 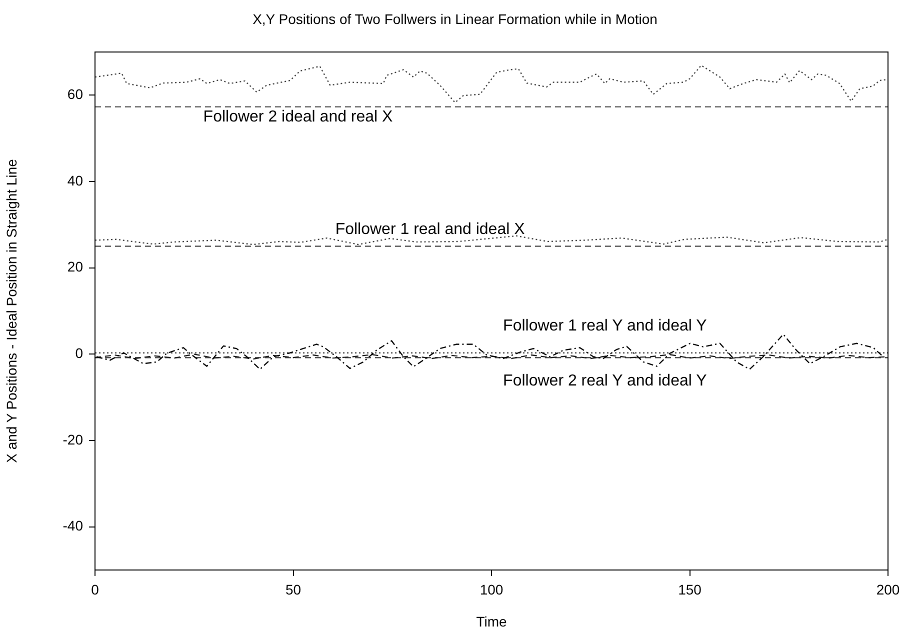 I want to click on x-axis-title: Time, so click(x=492, y=621).